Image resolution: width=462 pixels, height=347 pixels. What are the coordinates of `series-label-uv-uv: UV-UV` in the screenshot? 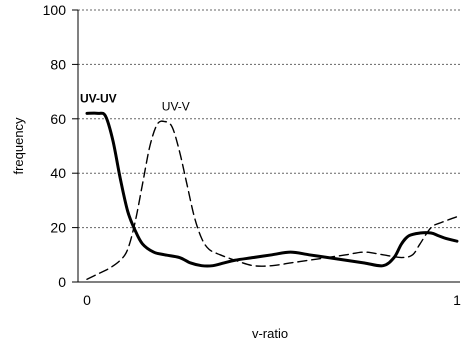 It's located at (98, 98).